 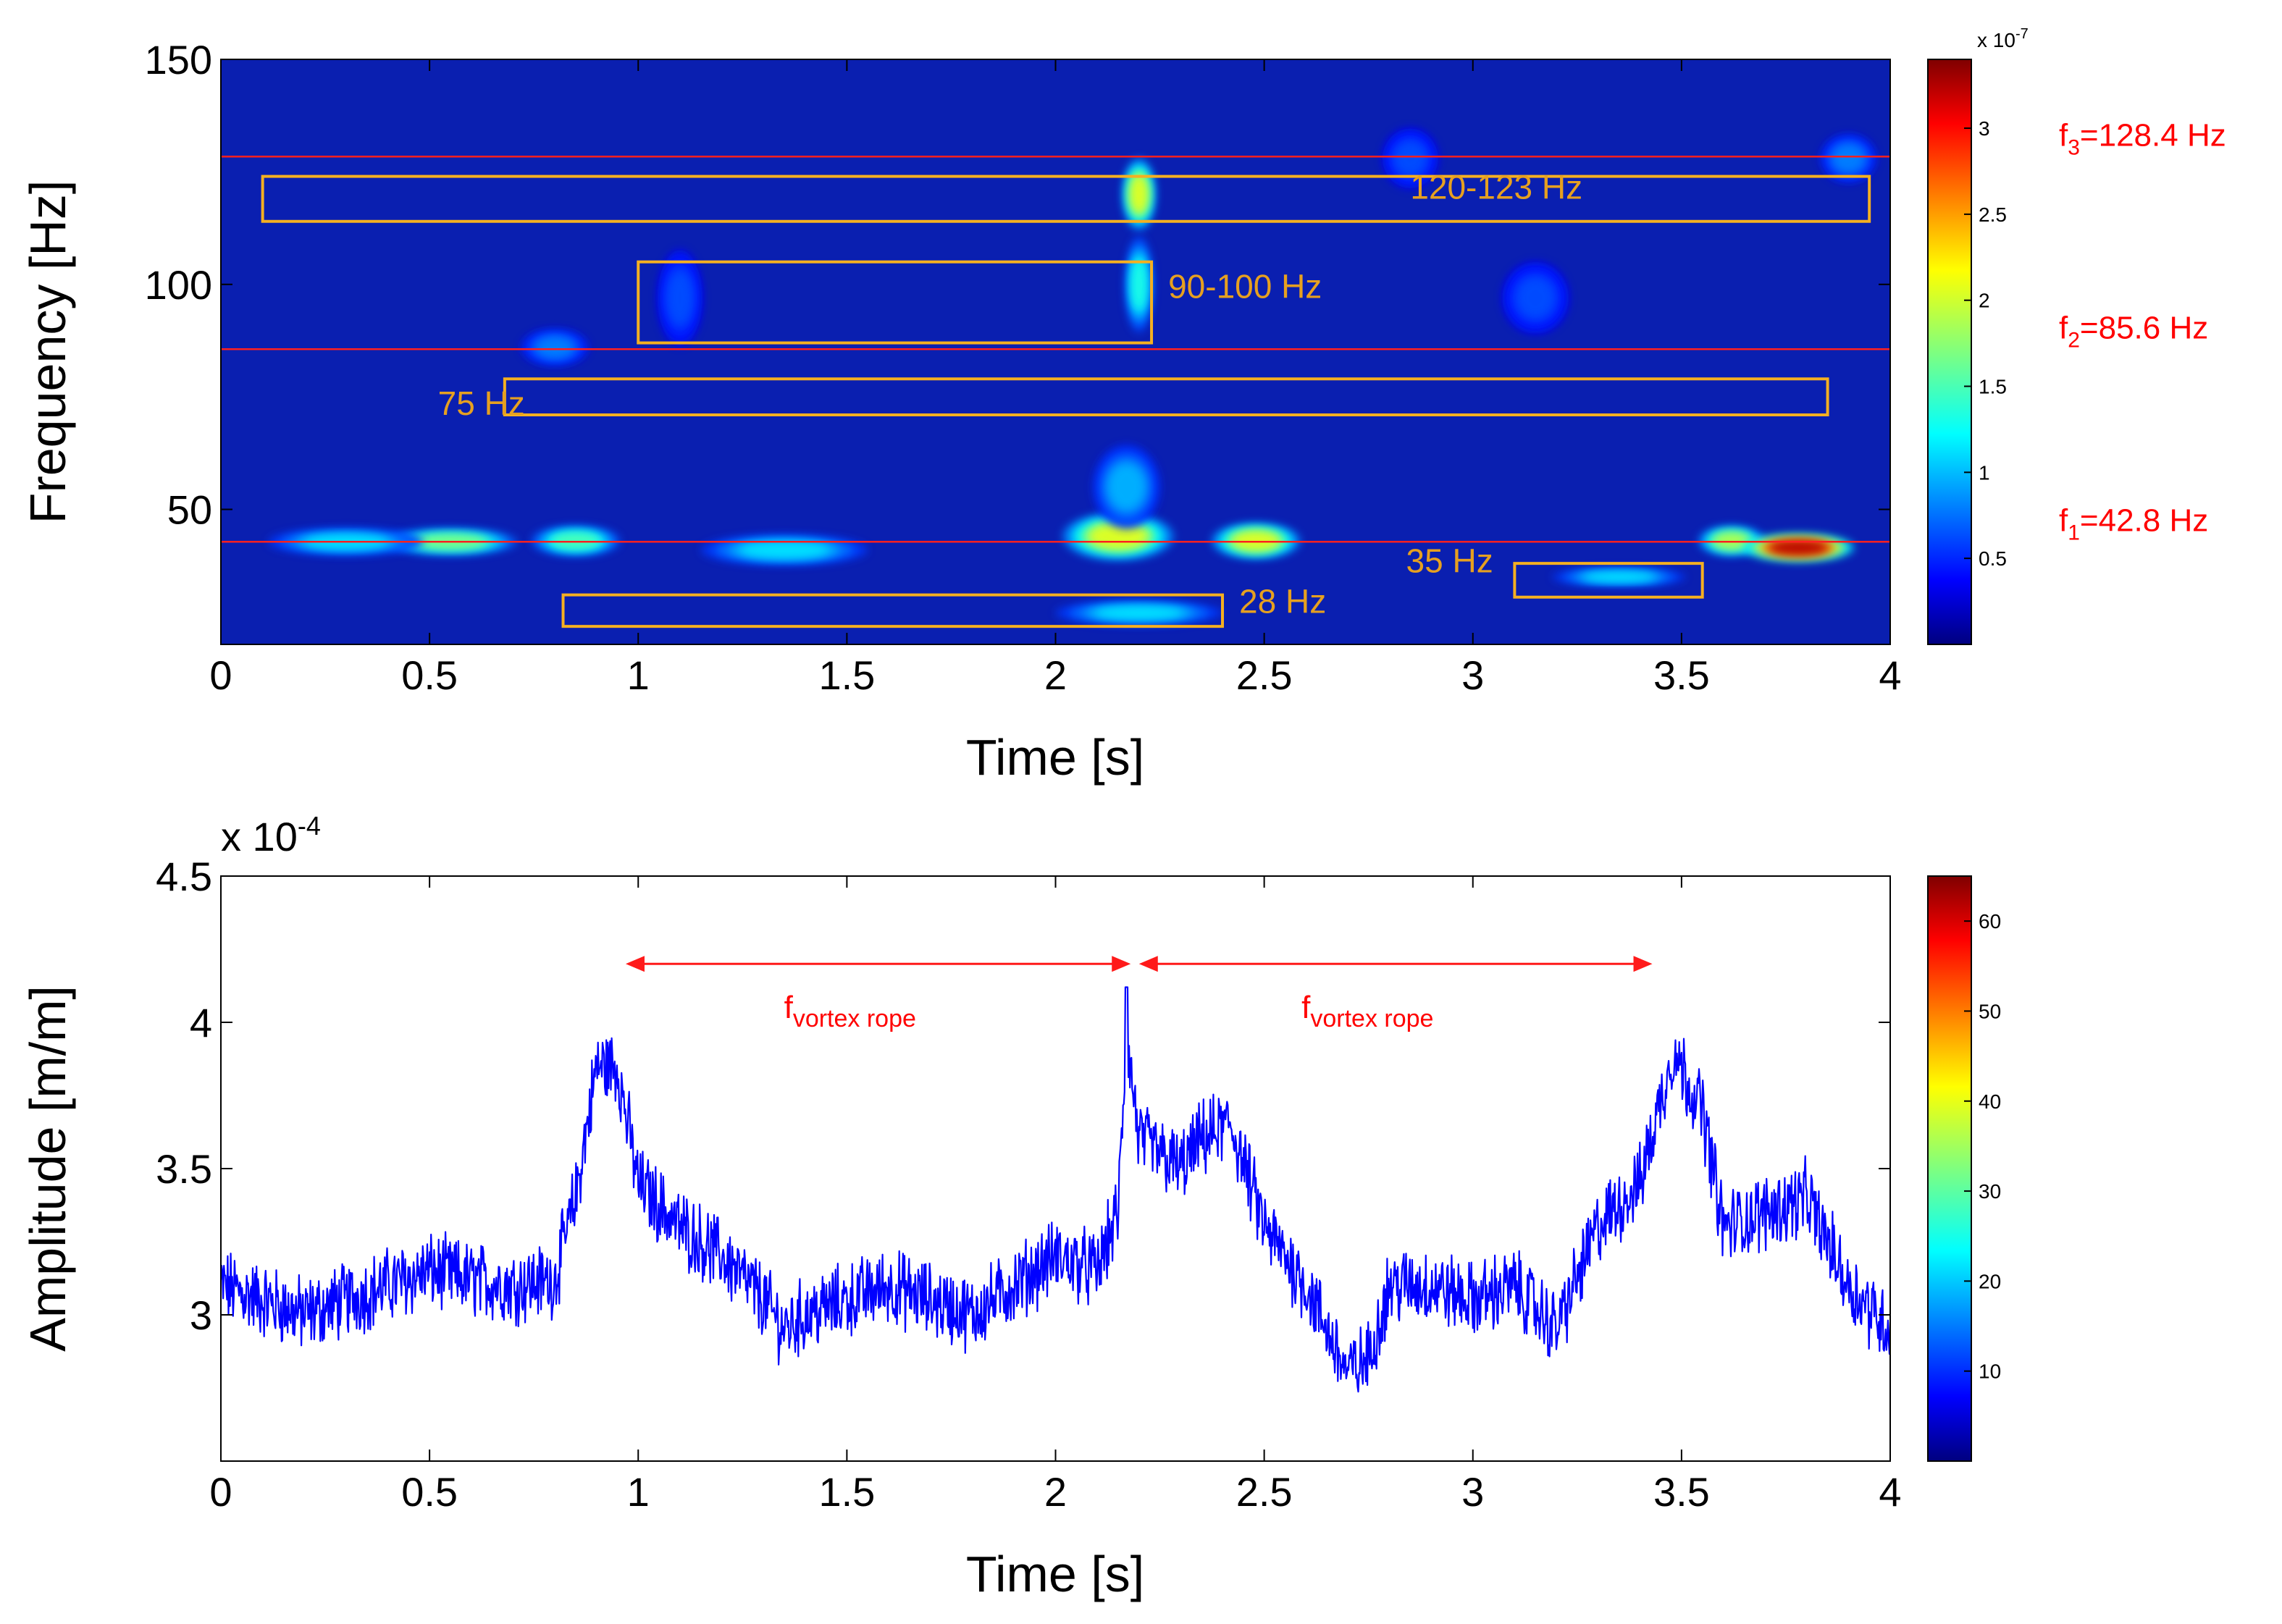 I want to click on spectrogram-x-tick-label-1: 0.5, so click(x=429, y=675).